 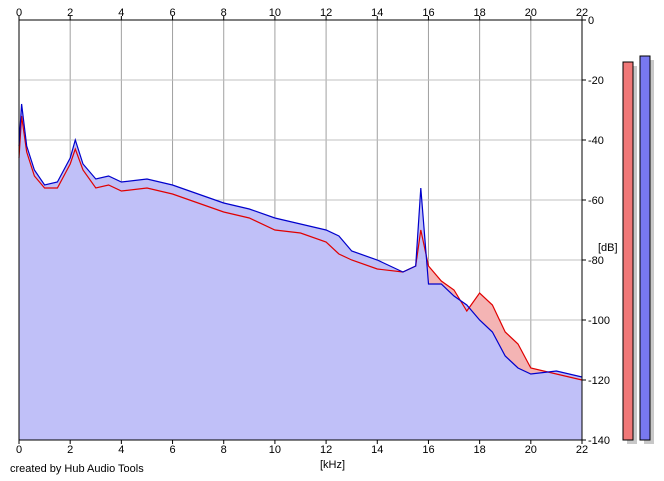 What do you see at coordinates (608, 248) in the screenshot?
I see `y-axis-label: [dB]` at bounding box center [608, 248].